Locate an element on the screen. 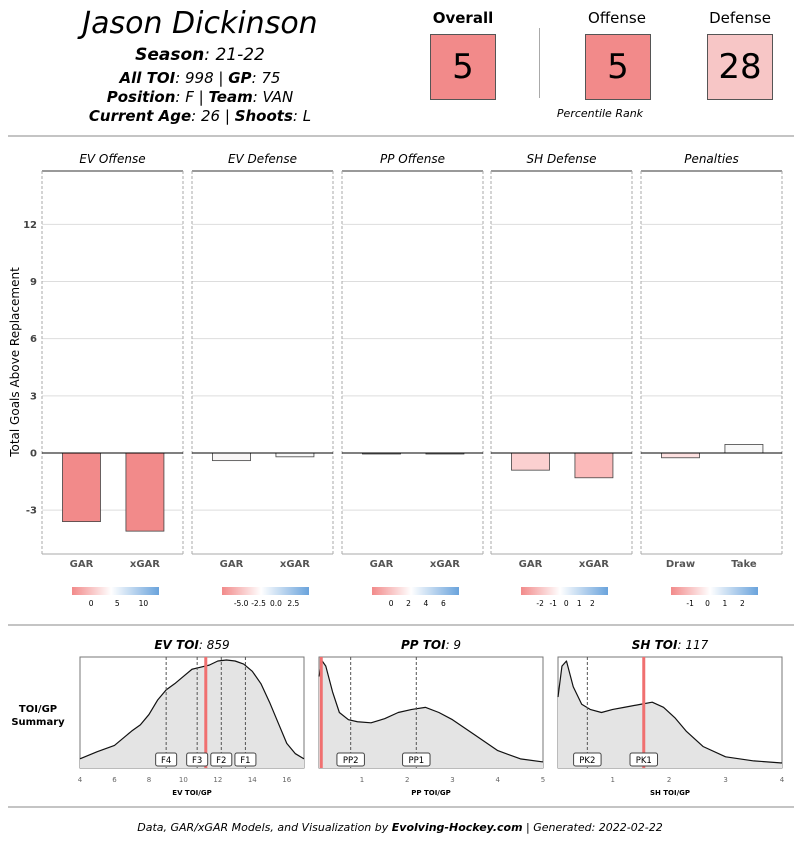  team-value: VAN is located at coordinates (278, 97).